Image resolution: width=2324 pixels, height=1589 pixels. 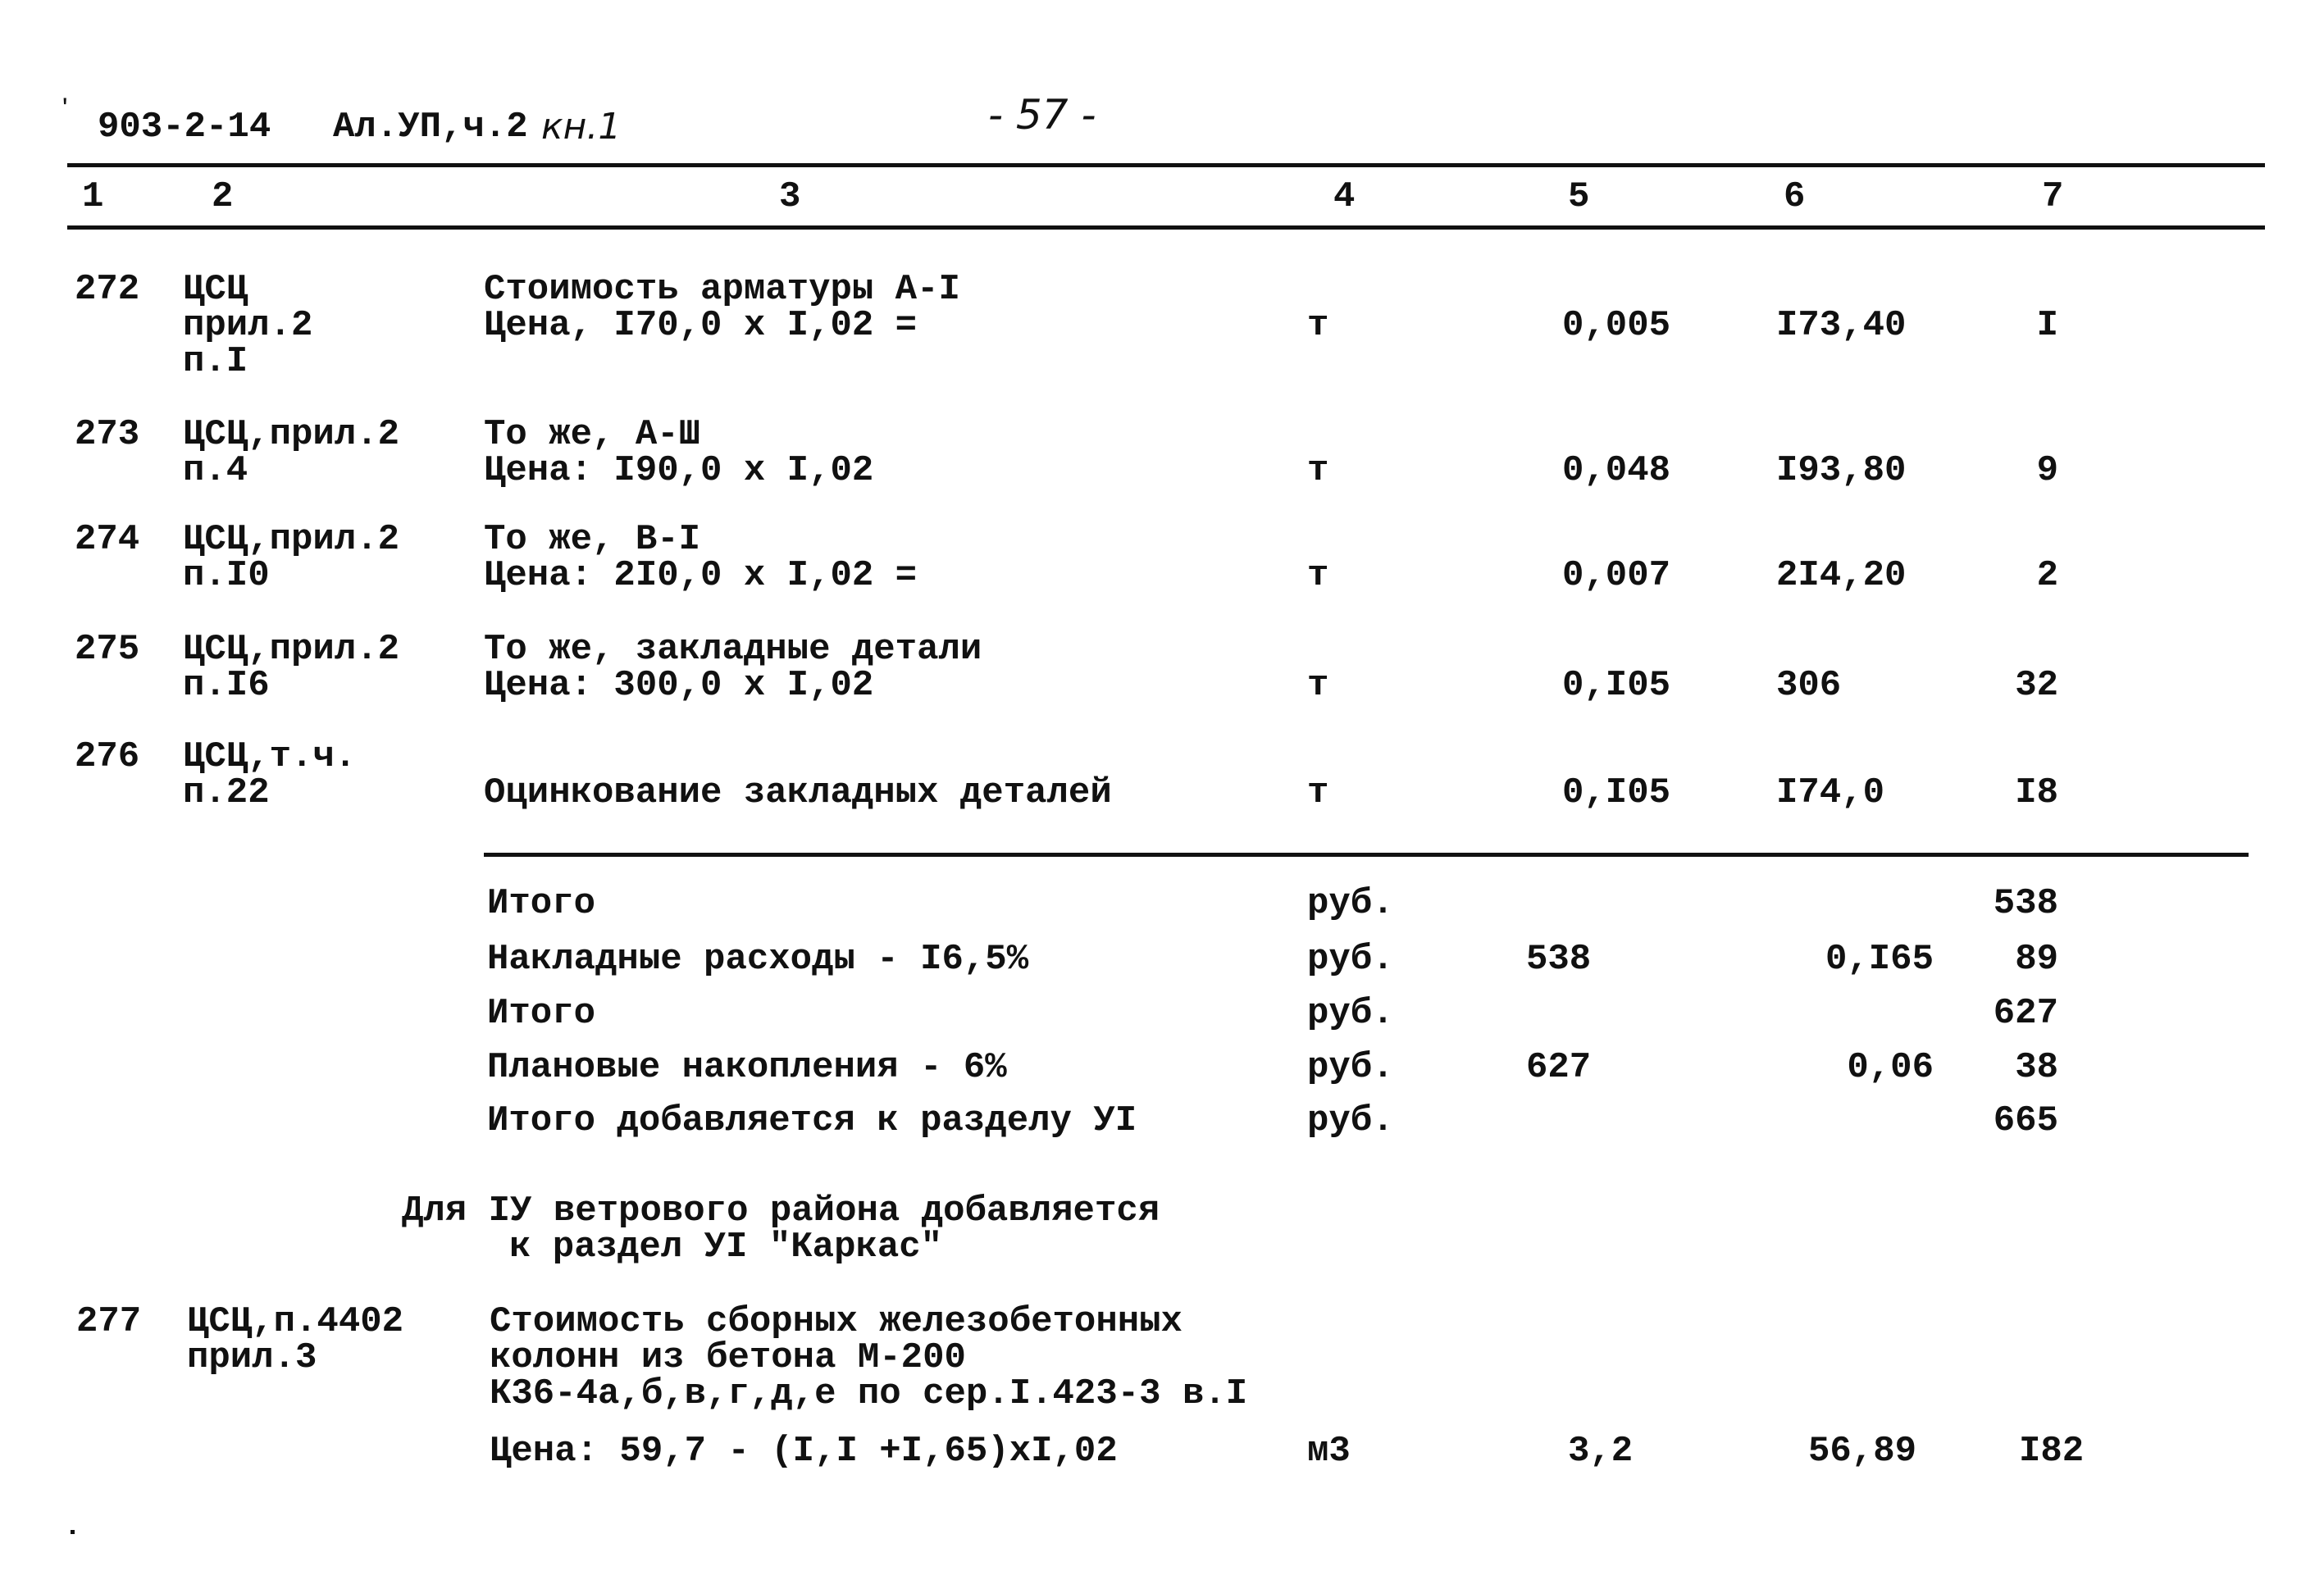 I want to click on row-ref: ЦСЦ,т.ч., so click(x=270, y=756).